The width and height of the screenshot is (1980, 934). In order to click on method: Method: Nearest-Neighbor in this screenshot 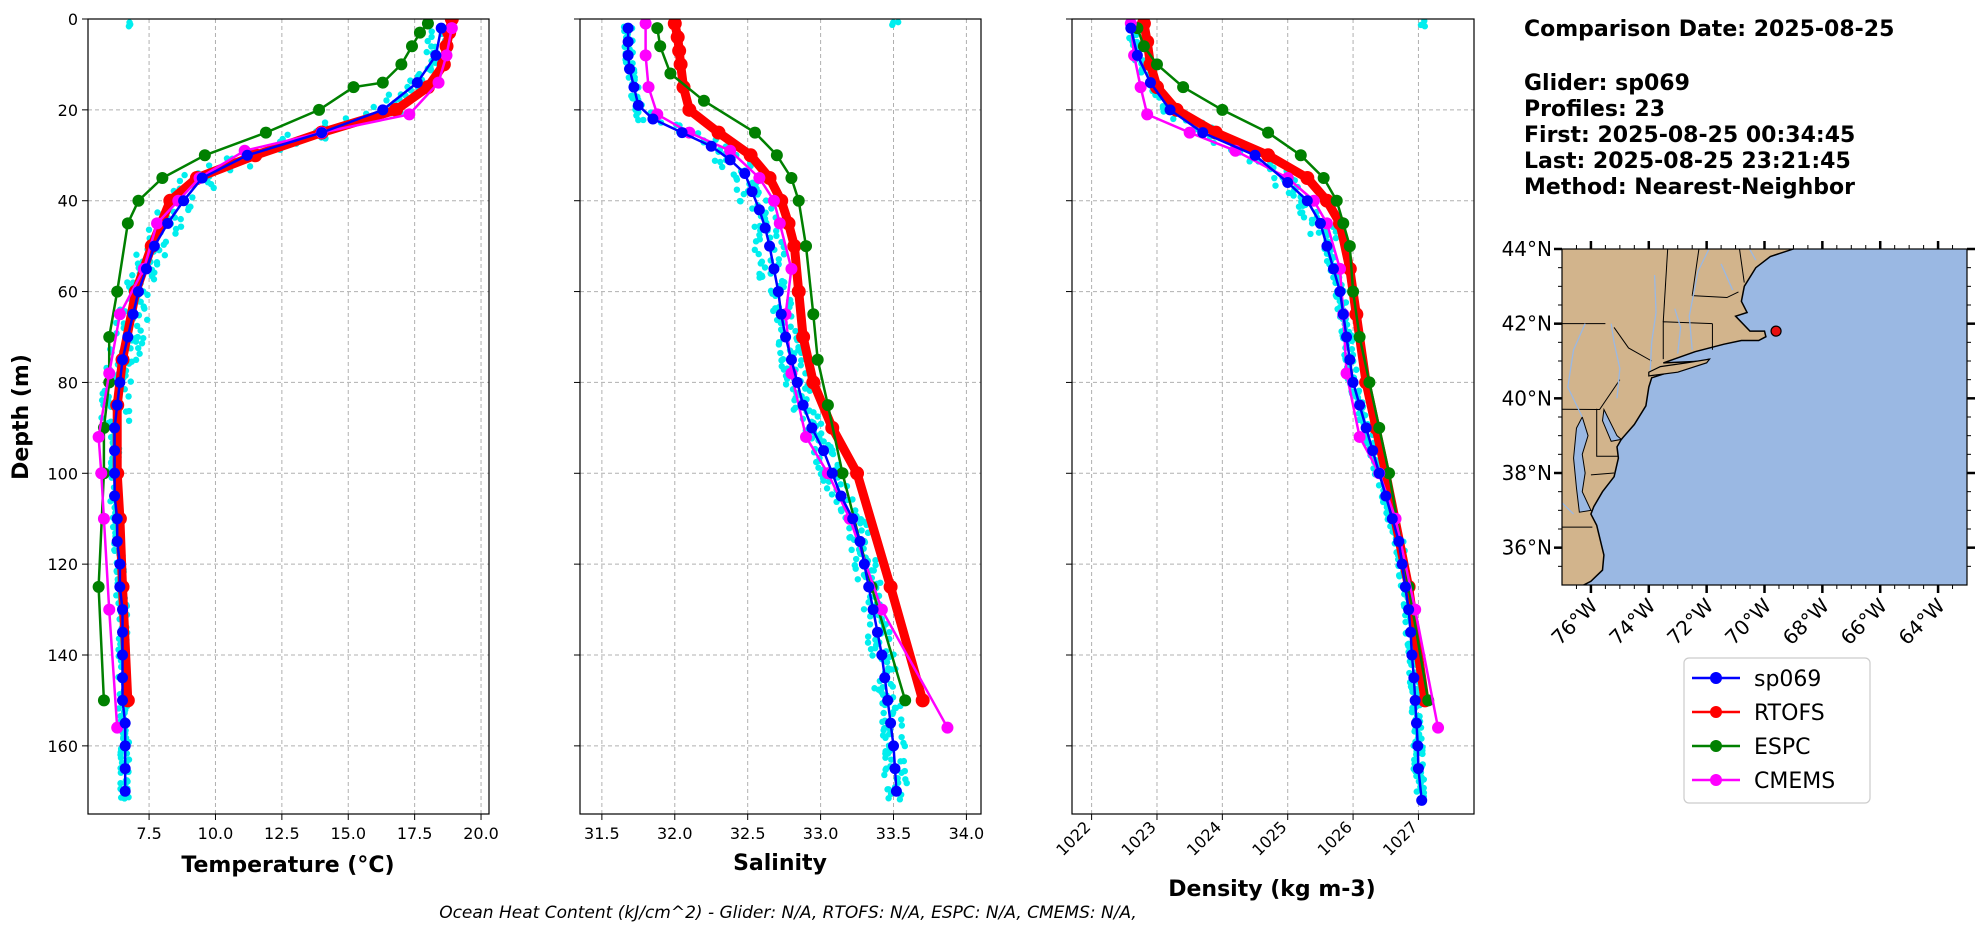, I will do `click(1689, 187)`.